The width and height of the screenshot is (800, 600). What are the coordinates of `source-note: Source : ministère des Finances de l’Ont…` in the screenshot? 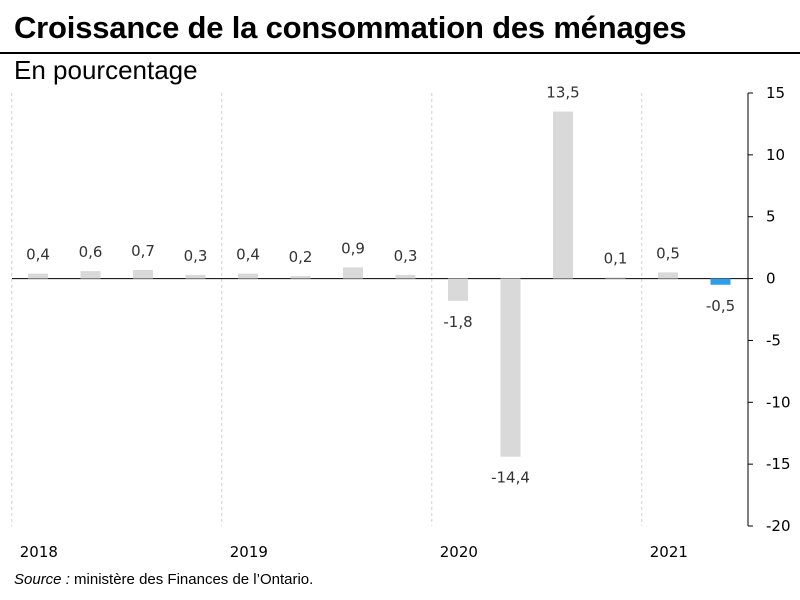 It's located at (163, 579).